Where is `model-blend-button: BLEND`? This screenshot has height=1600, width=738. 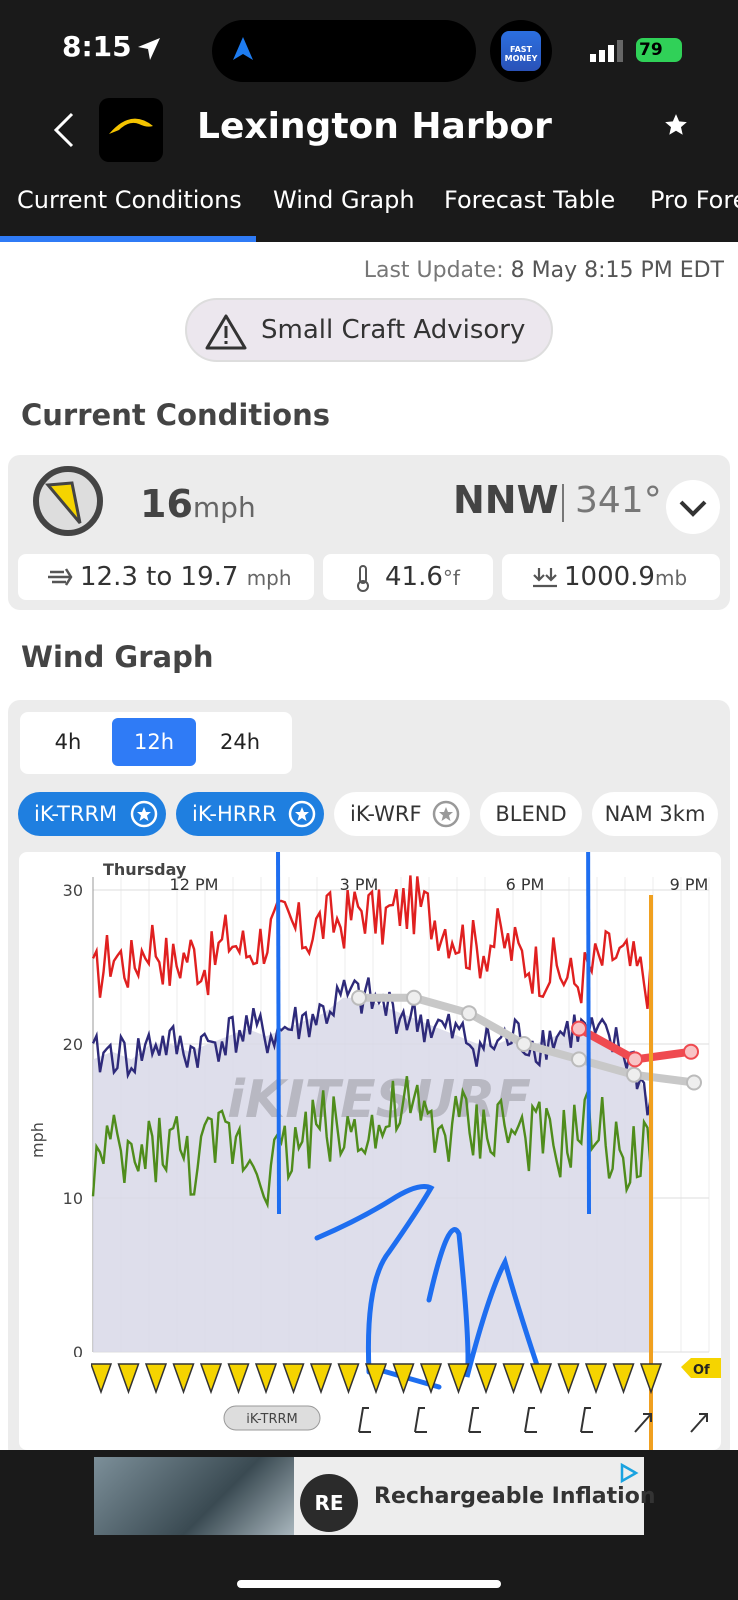 model-blend-button: BLEND is located at coordinates (531, 814).